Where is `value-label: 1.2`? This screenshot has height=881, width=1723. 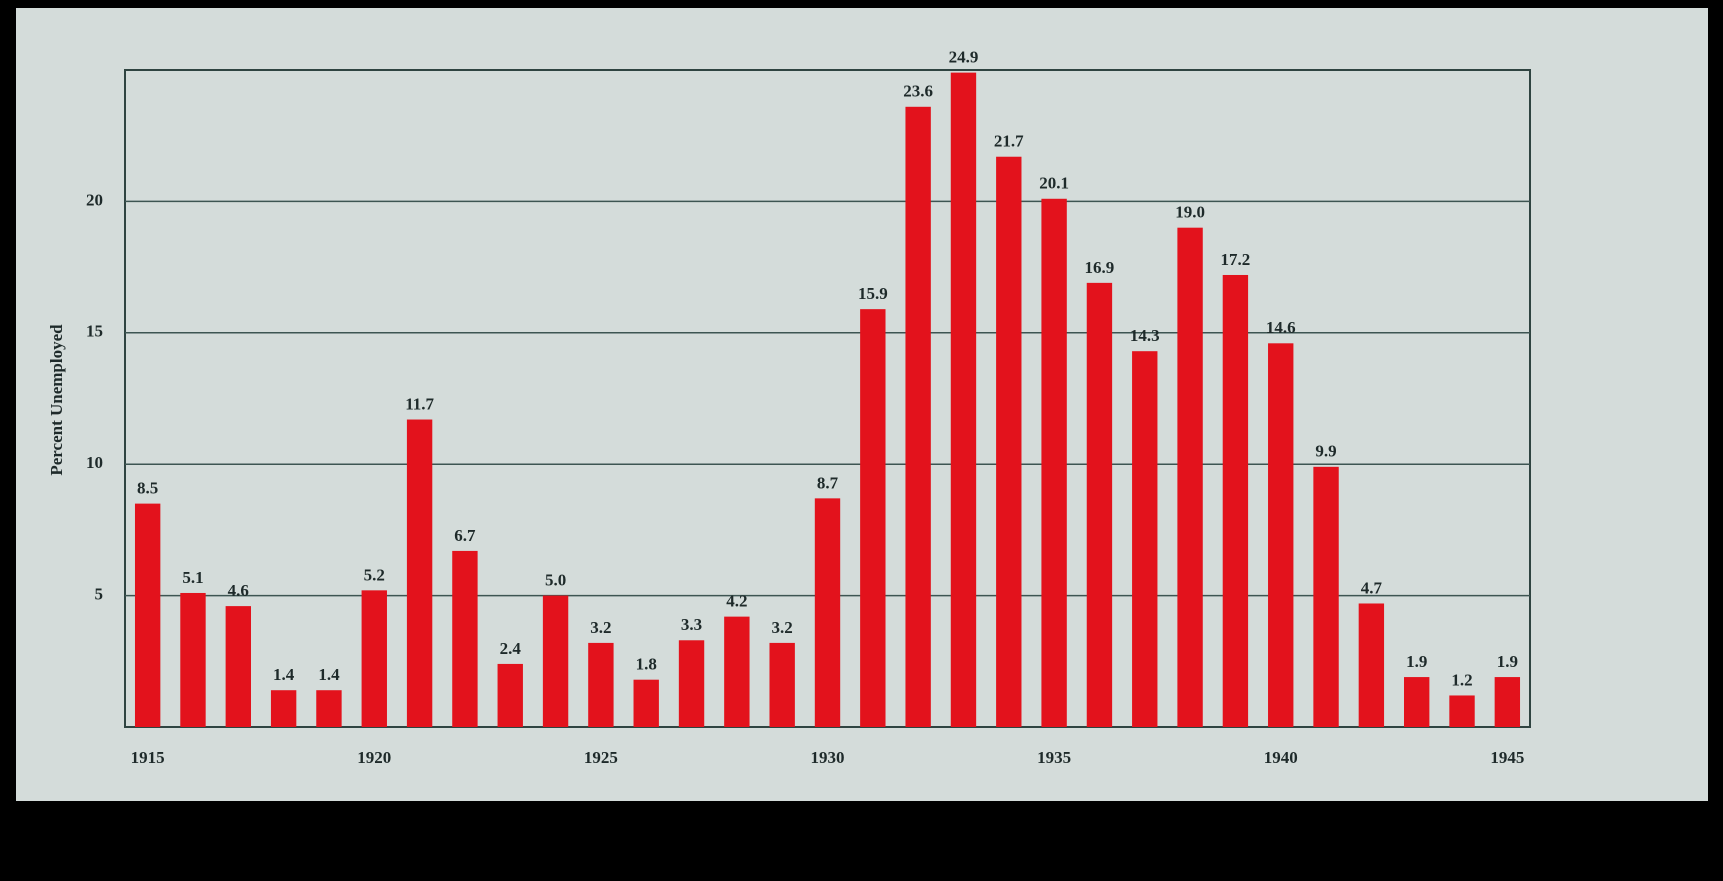 value-label: 1.2 is located at coordinates (1461, 679).